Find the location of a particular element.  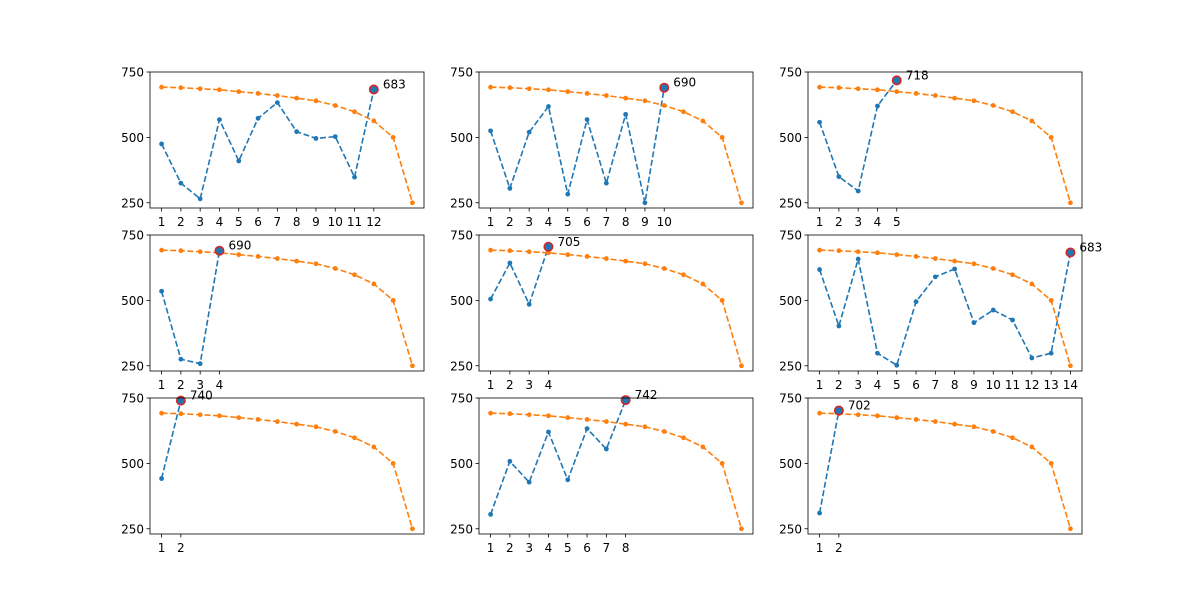

subplot-9: 702 250 500 750 1 2 is located at coordinates (931, 473).